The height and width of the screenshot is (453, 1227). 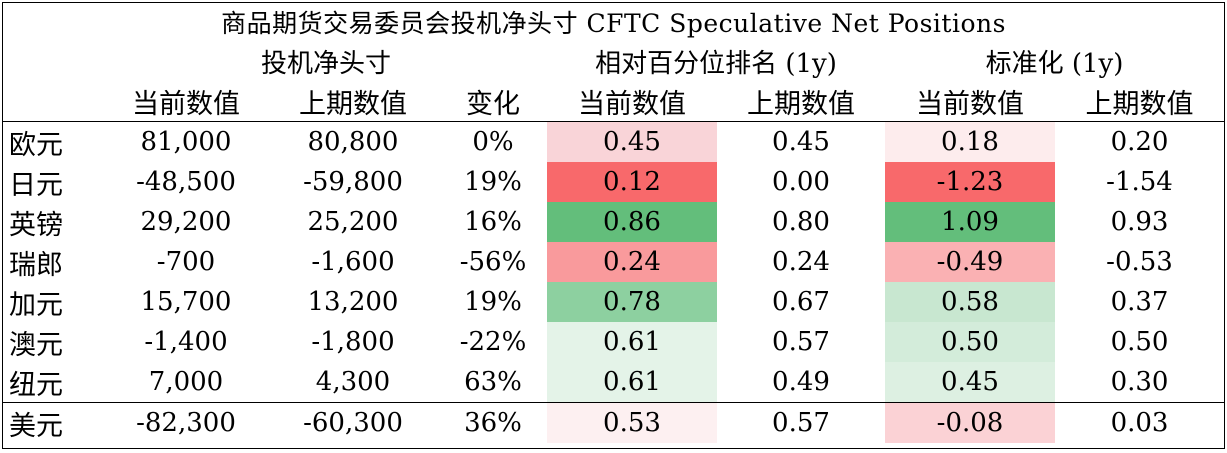 What do you see at coordinates (970, 222) in the screenshot?
I see `cell-std-current: 1.09` at bounding box center [970, 222].